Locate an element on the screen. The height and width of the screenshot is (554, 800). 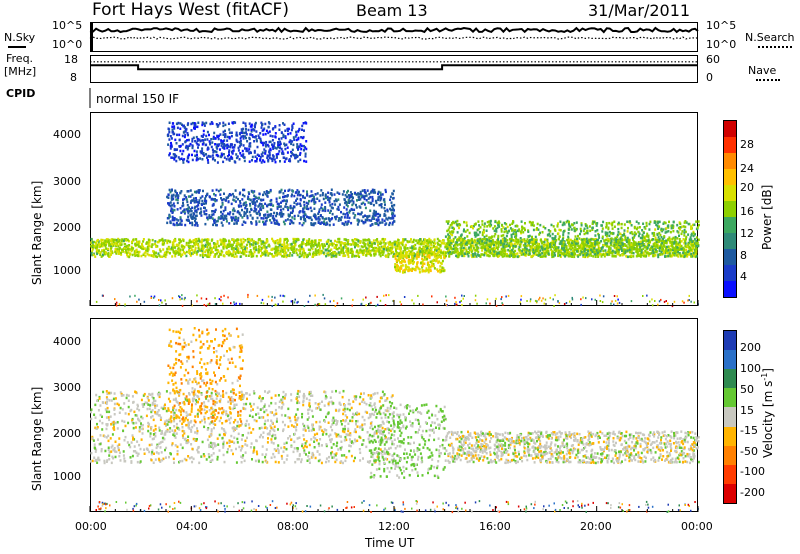
velocity-ytick-3000: 3000 is located at coordinates (67, 387).